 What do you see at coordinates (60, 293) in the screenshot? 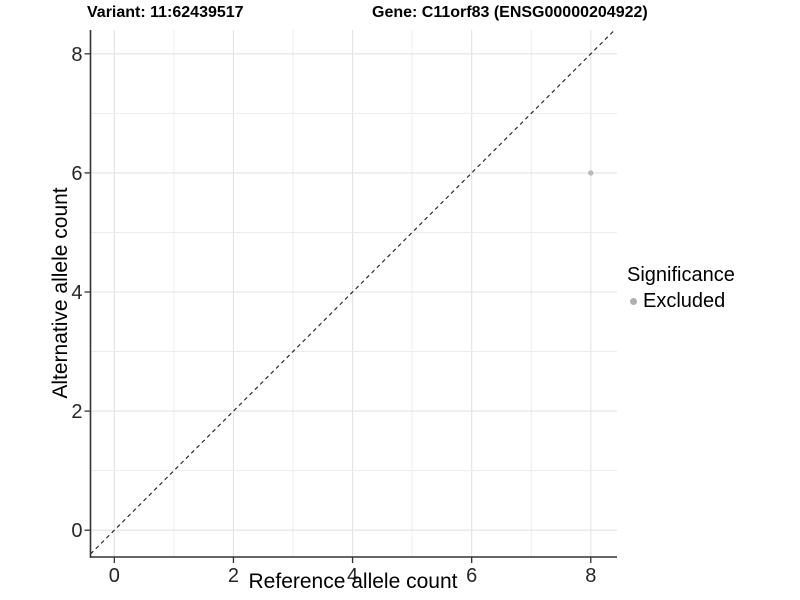
I see `y-axis-title: Alternative allele count` at bounding box center [60, 293].